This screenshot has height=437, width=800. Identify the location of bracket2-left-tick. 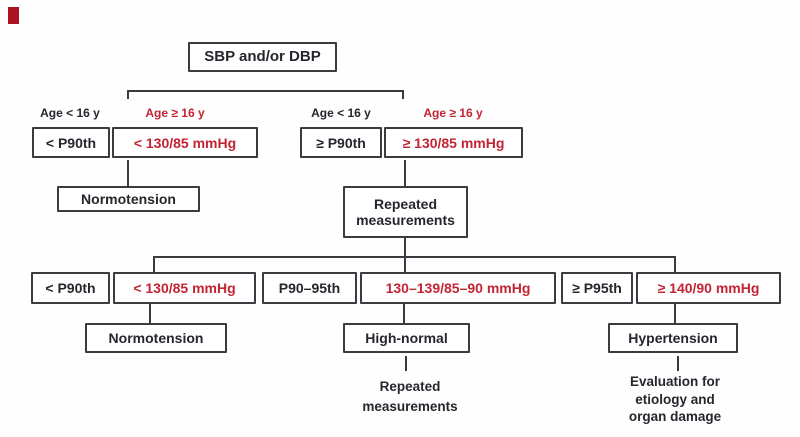
(154, 264).